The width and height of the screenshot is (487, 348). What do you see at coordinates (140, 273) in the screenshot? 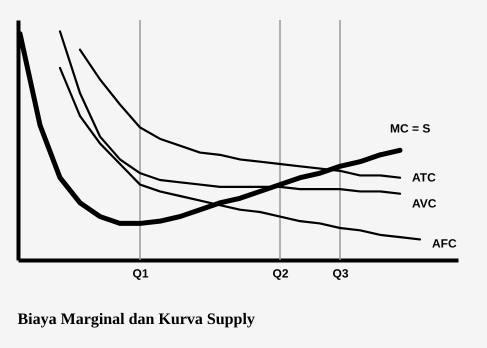
I see `x-tick-label: Q1` at bounding box center [140, 273].